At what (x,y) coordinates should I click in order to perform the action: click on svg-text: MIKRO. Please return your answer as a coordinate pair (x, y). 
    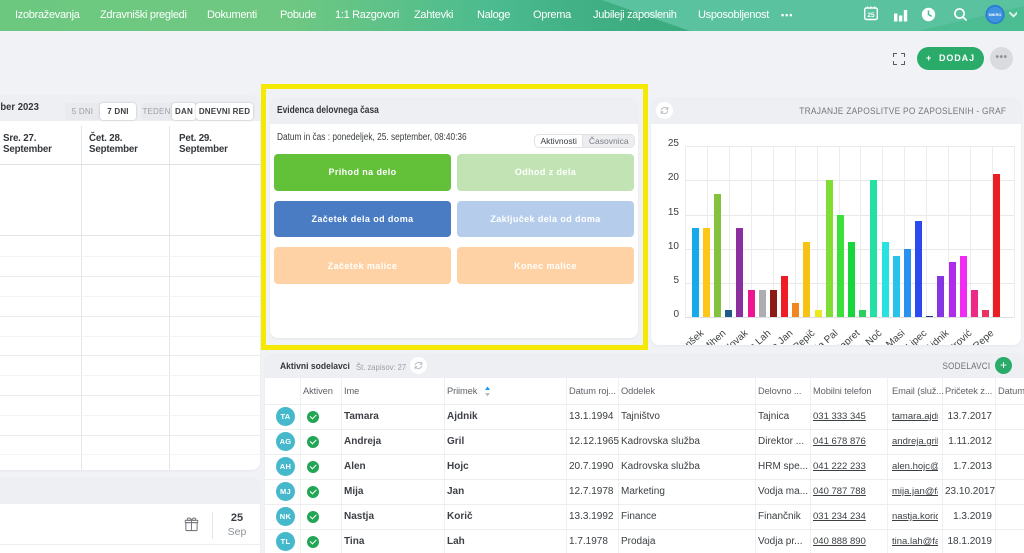
    Looking at the image, I should click on (995, 15).